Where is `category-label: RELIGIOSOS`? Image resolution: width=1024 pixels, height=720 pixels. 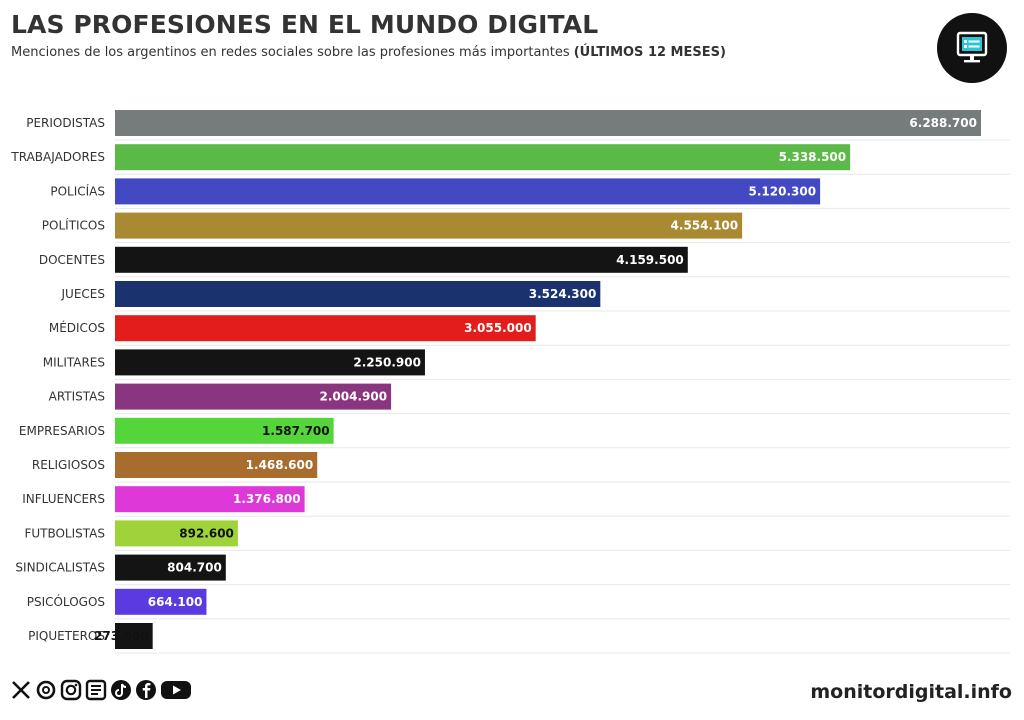
category-label: RELIGIOSOS is located at coordinates (68, 465).